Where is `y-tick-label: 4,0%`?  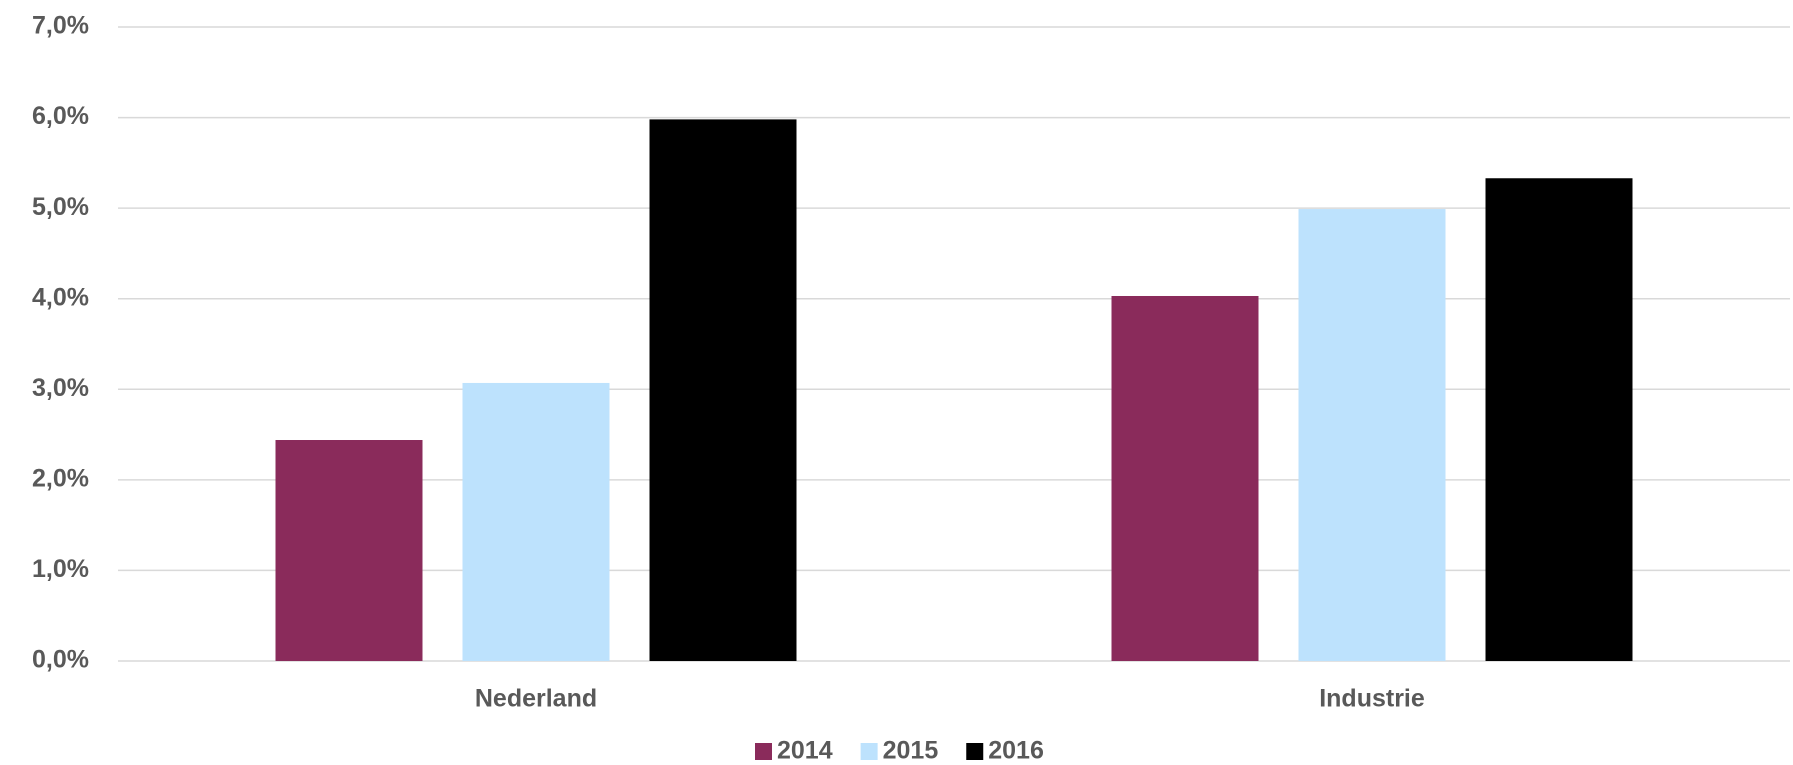 y-tick-label: 4,0% is located at coordinates (60, 297).